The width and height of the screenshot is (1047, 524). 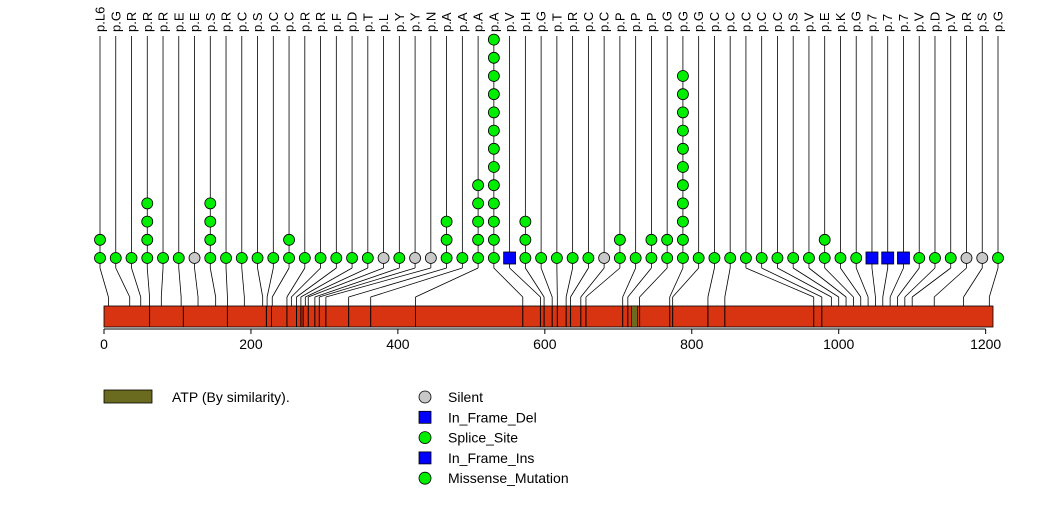 I want to click on legend-domain-label: ATP (By similarity)., so click(x=231, y=397).